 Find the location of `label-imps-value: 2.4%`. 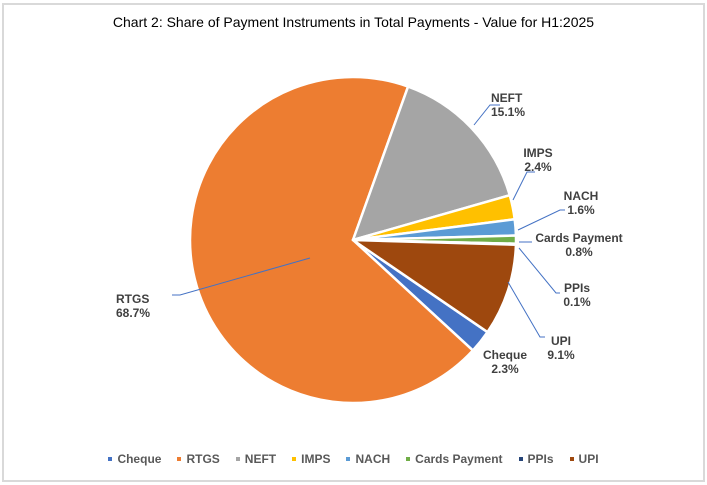

label-imps-value: 2.4% is located at coordinates (538, 167).